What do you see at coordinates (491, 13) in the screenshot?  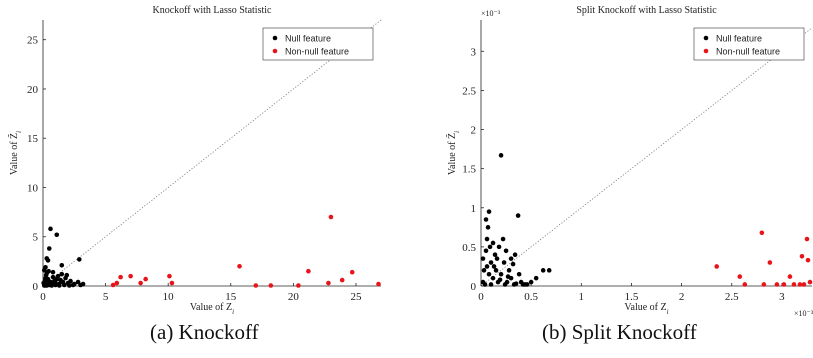 I see `y-exponent-label: ×10⁻³` at bounding box center [491, 13].